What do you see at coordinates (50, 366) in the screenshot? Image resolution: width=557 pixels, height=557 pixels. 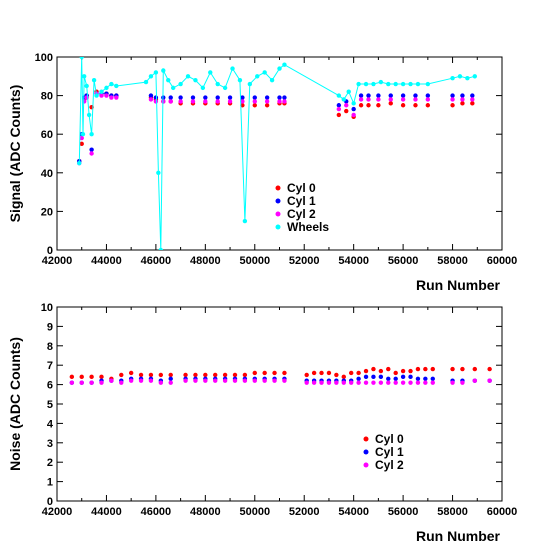 I see `y-tick-label: 7` at bounding box center [50, 366].